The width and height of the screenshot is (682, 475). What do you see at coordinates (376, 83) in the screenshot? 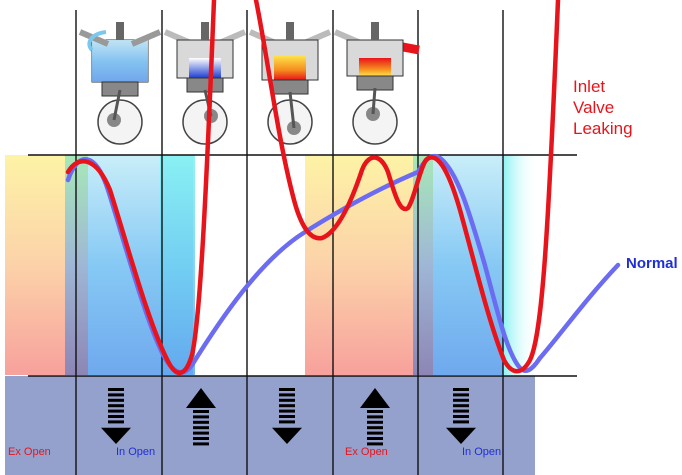
I see `stroke-exhaust-engine-icon` at bounding box center [376, 83].